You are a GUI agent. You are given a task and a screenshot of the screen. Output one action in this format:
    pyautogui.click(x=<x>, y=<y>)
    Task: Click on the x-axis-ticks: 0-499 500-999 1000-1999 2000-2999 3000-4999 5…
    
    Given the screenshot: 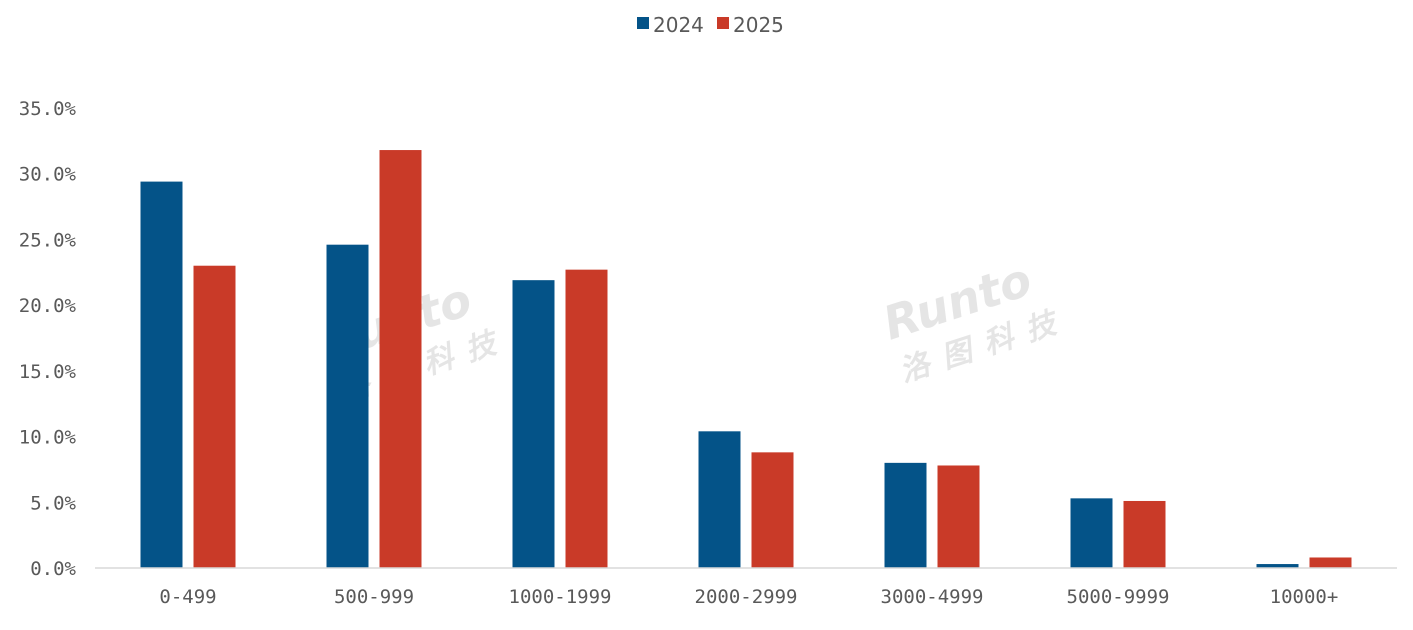 What is the action you would take?
    pyautogui.click(x=748, y=597)
    